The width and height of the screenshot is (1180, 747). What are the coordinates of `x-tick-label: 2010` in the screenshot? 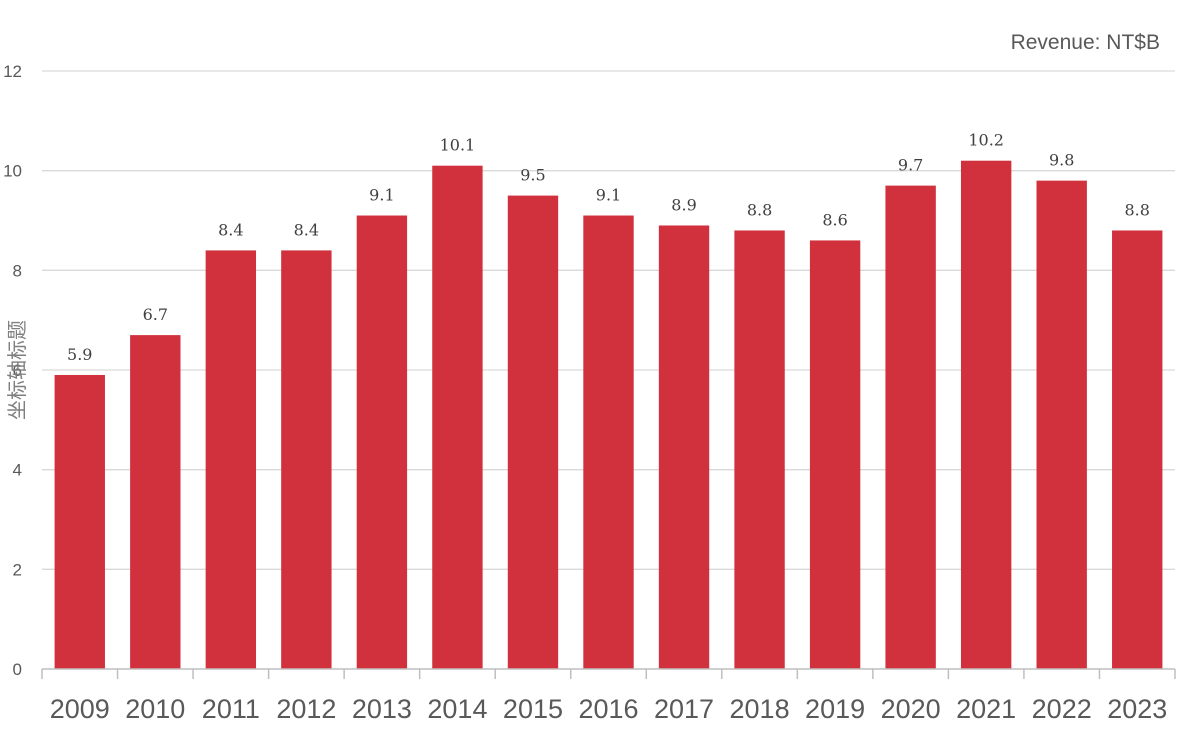 It's located at (155, 709).